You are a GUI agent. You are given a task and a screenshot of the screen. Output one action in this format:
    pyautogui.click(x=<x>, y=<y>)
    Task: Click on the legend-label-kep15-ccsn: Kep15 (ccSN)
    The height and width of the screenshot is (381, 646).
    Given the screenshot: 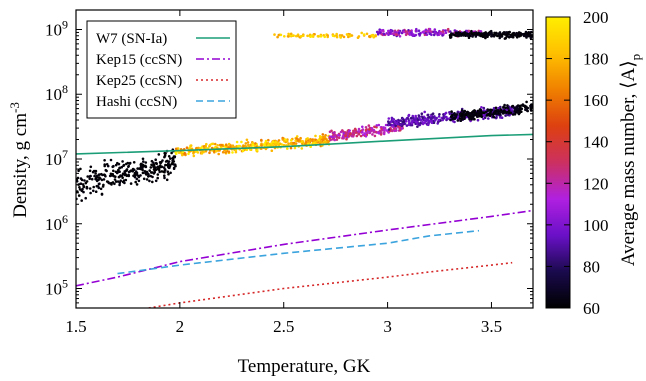 What is the action you would take?
    pyautogui.click(x=139, y=60)
    